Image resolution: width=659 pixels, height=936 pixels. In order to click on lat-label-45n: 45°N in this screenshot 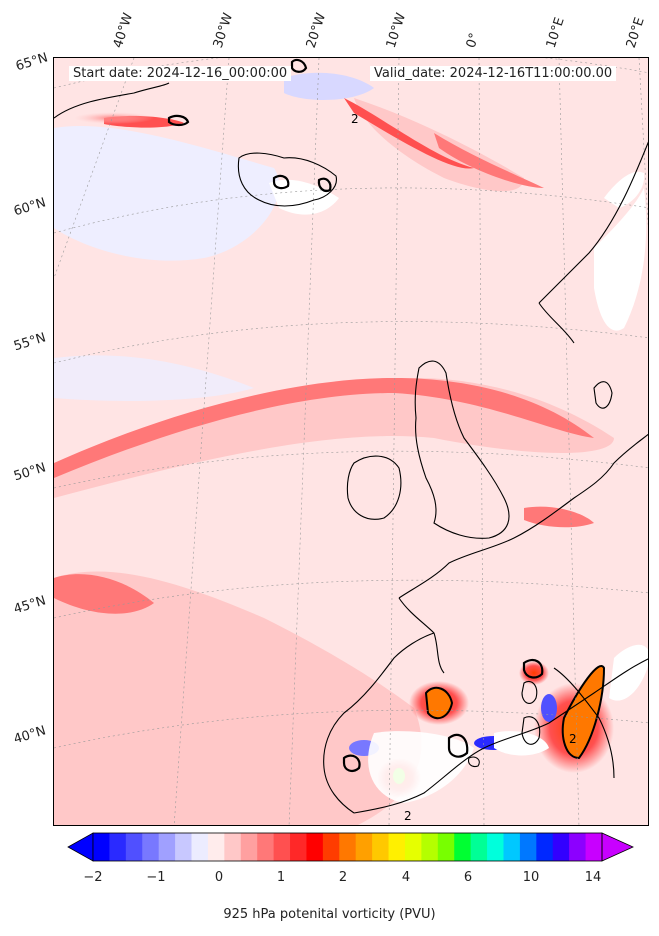, I will do `click(30, 605)`.